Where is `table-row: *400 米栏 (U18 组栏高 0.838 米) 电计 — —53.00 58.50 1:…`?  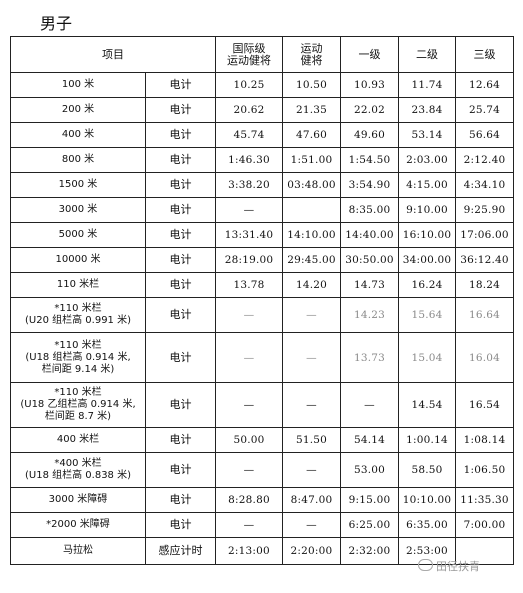
table-row: *400 米栏 (U18 组栏高 0.838 米) 电计 — —53.00 58.50 1:… is located at coordinates (262, 470).